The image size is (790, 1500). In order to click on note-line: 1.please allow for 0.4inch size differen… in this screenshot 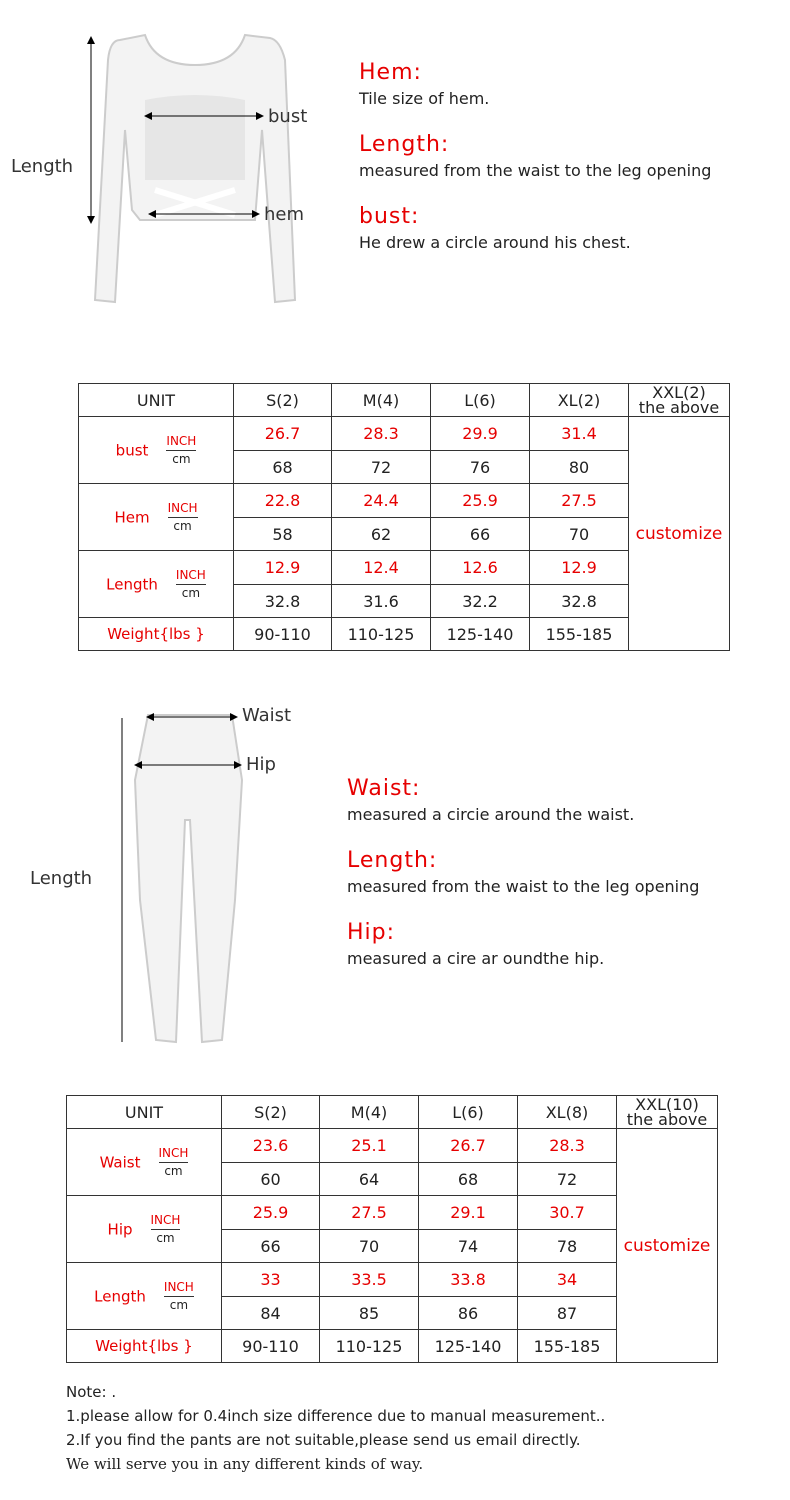, I will do `click(336, 1416)`.